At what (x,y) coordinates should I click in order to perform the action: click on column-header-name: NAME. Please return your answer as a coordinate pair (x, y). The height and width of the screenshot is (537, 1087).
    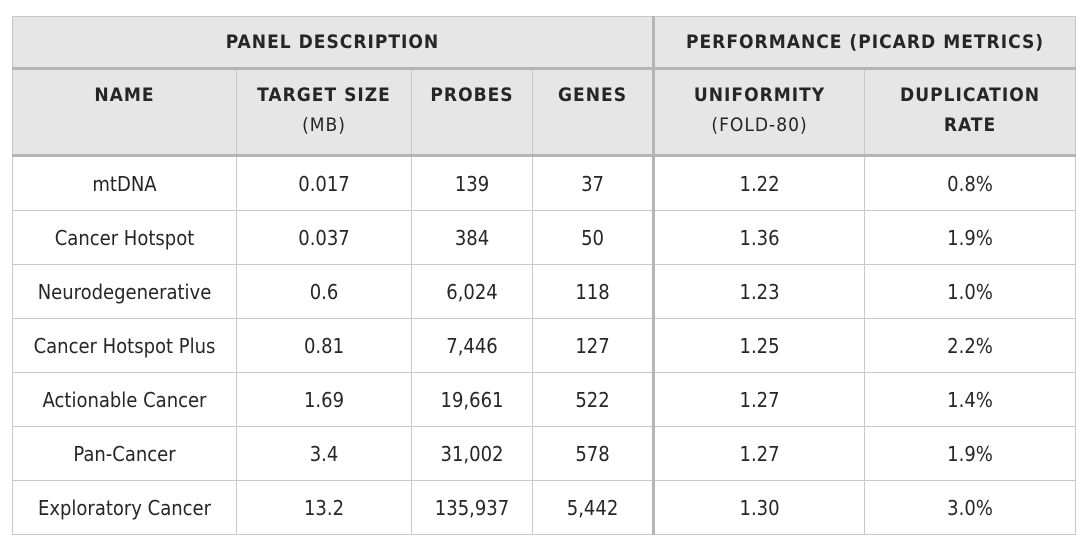
    Looking at the image, I should click on (124, 112).